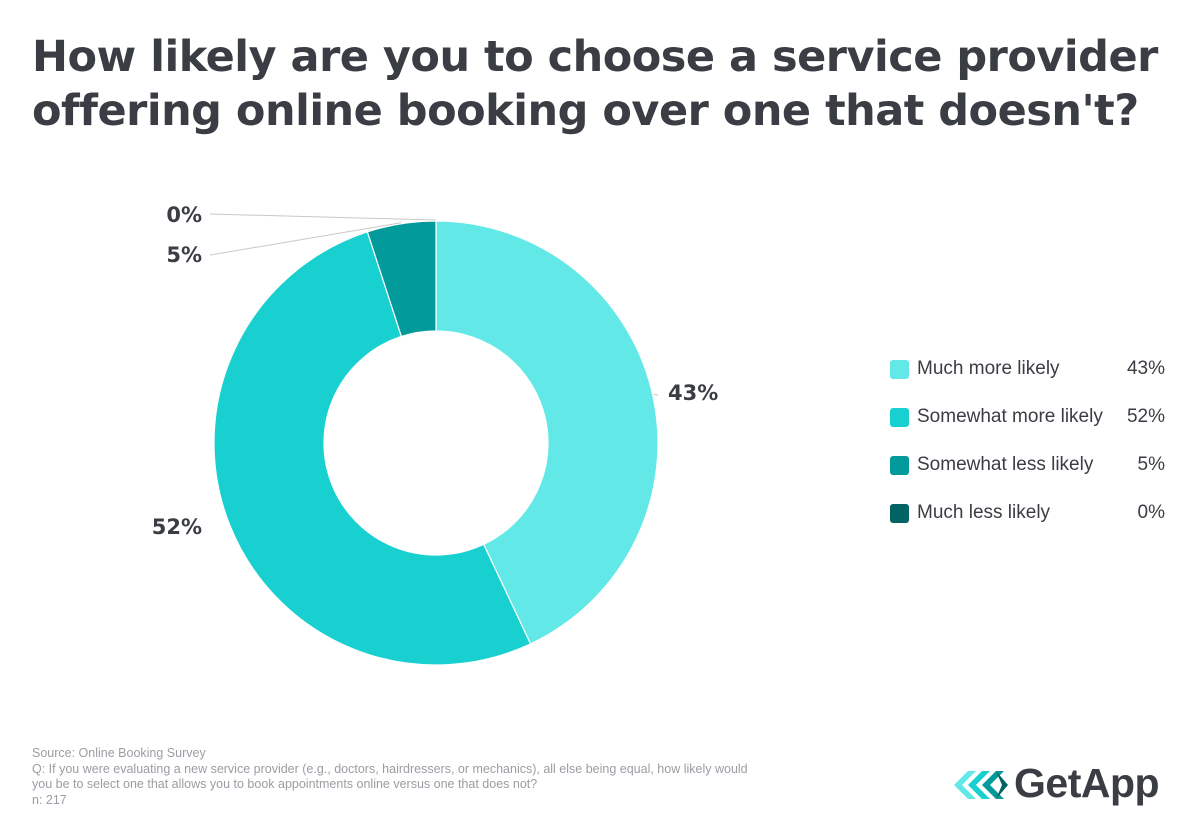 This screenshot has width=1200, height=820. Describe the element at coordinates (1087, 783) in the screenshot. I see `logo-text: GetApp` at that location.